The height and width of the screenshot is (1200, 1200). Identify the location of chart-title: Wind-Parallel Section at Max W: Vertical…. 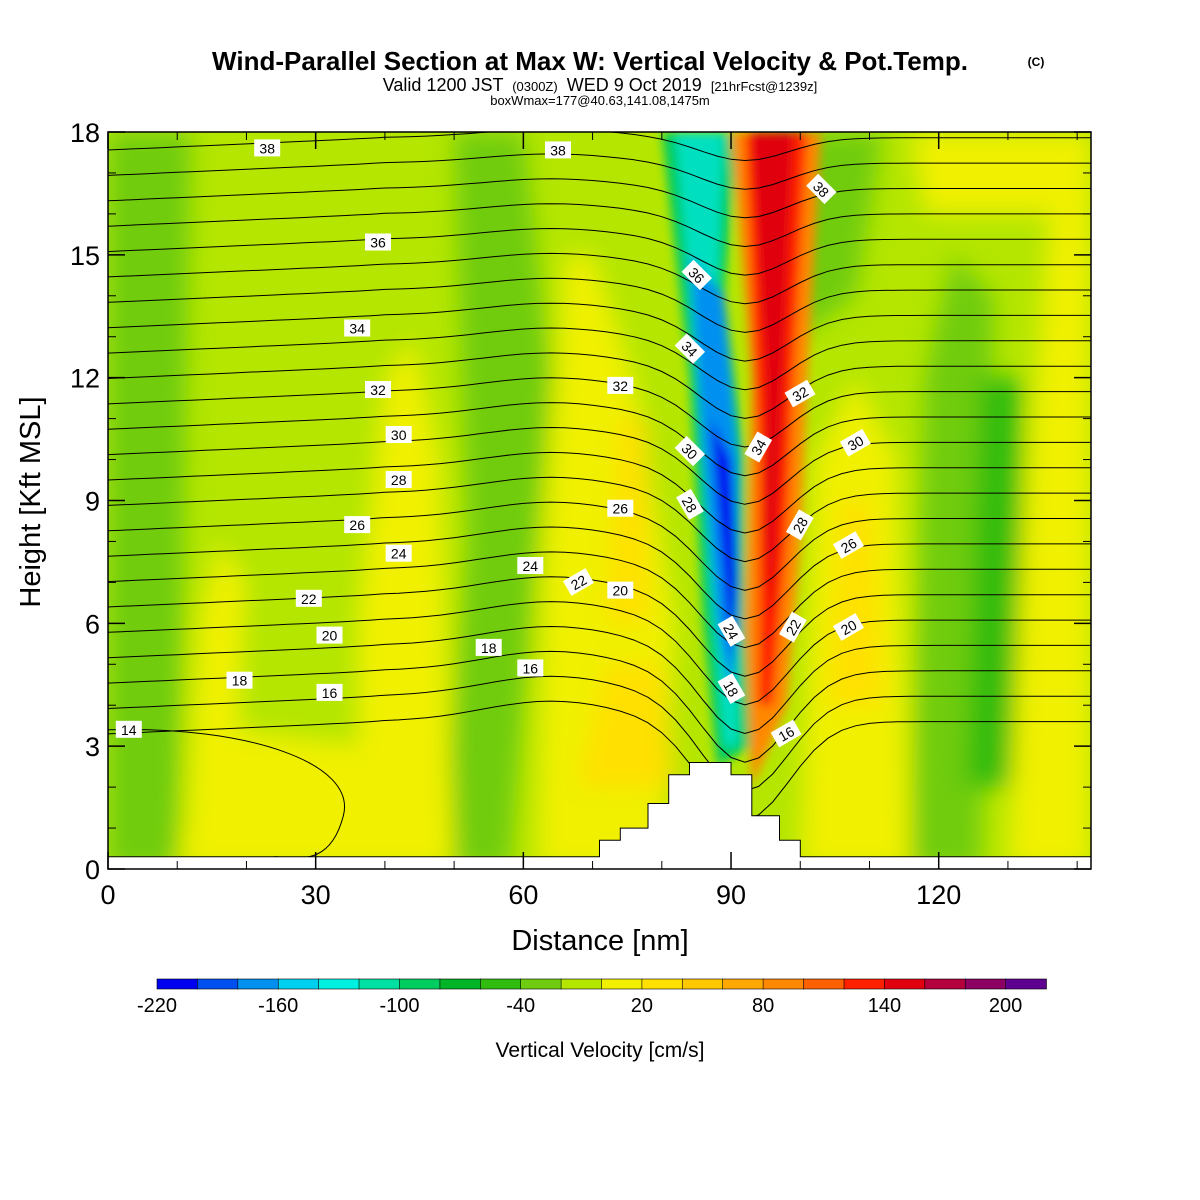
(590, 61).